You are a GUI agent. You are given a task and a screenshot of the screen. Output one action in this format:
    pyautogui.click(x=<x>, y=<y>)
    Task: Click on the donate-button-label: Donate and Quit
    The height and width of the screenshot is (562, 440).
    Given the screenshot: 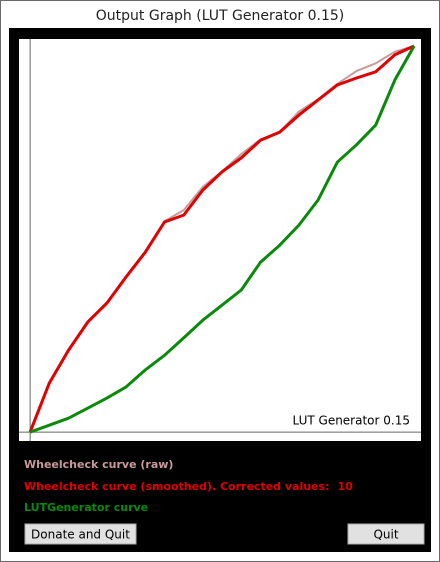 What is the action you would take?
    pyautogui.click(x=80, y=535)
    